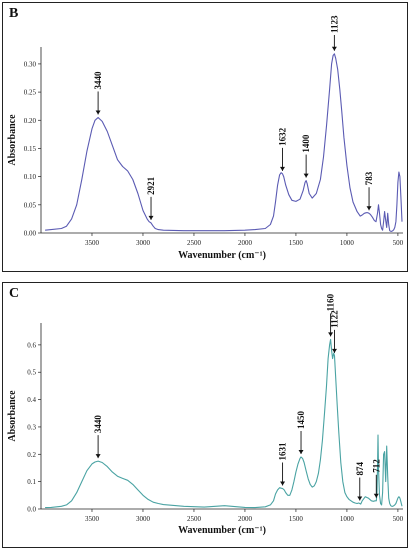  I want to click on y-tick-label: 0.4, so click(31, 400).